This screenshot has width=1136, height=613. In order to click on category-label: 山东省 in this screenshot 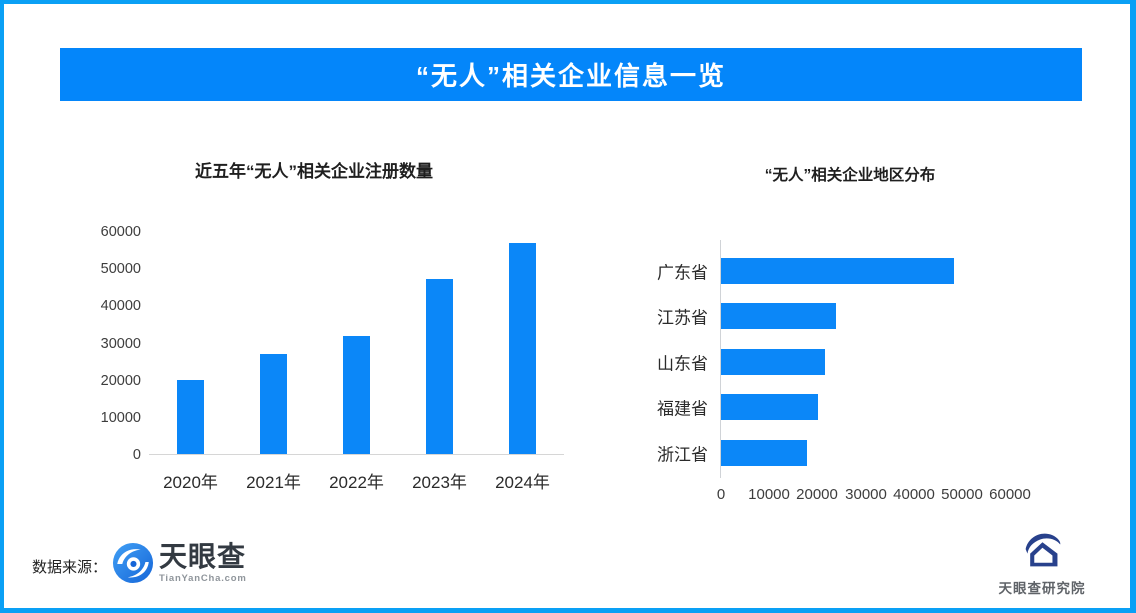, I will do `click(682, 364)`.